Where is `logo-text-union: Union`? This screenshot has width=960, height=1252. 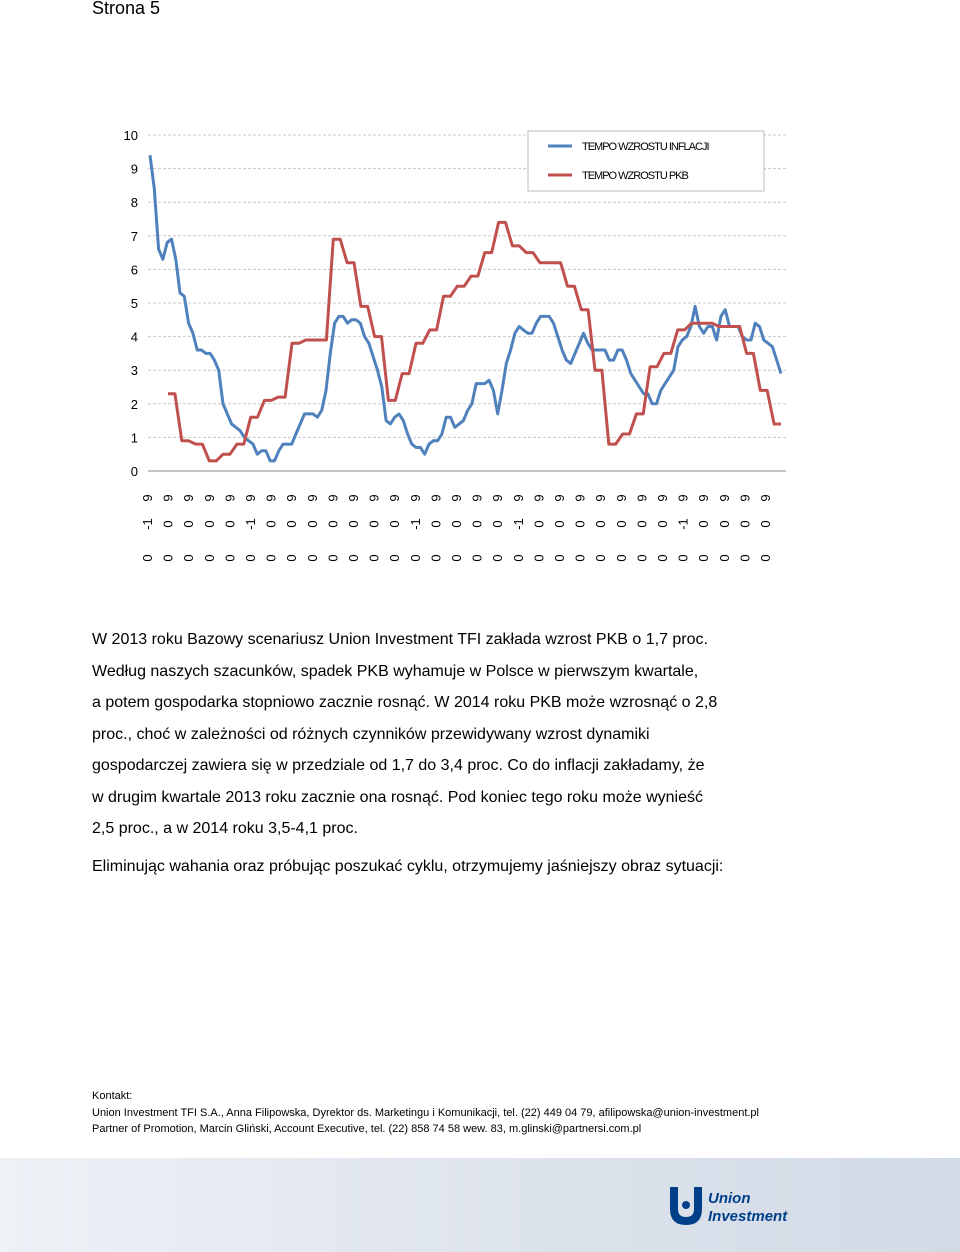 logo-text-union: Union is located at coordinates (729, 1198).